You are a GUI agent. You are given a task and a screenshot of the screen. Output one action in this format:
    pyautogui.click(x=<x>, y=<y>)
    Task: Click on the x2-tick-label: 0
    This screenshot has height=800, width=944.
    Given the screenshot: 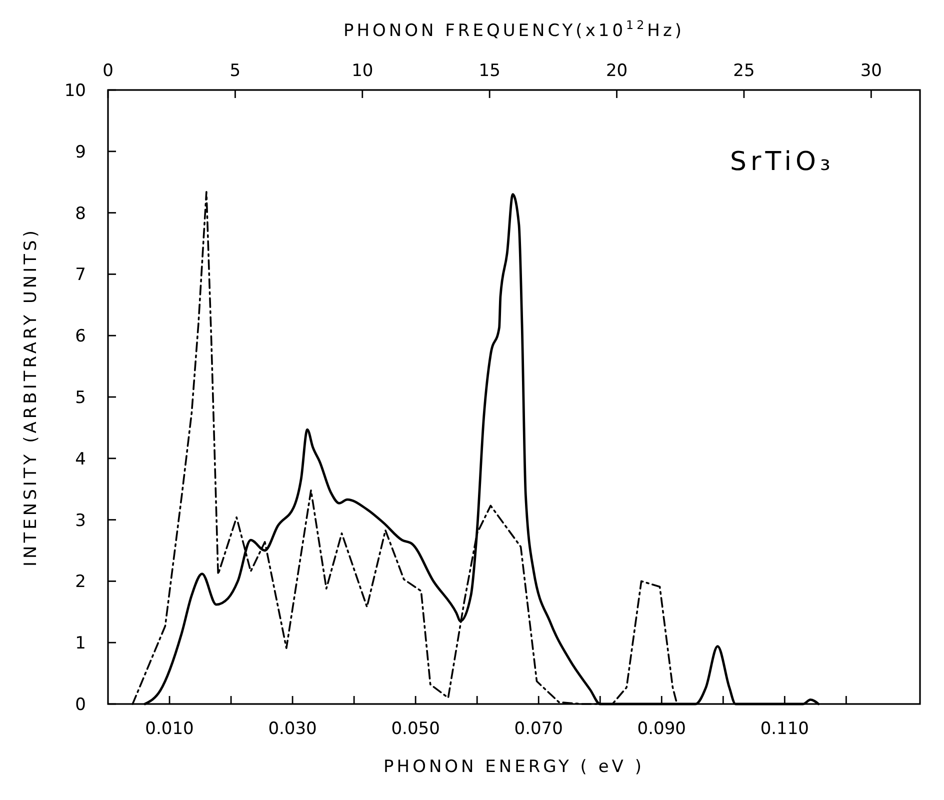 What is the action you would take?
    pyautogui.click(x=108, y=71)
    